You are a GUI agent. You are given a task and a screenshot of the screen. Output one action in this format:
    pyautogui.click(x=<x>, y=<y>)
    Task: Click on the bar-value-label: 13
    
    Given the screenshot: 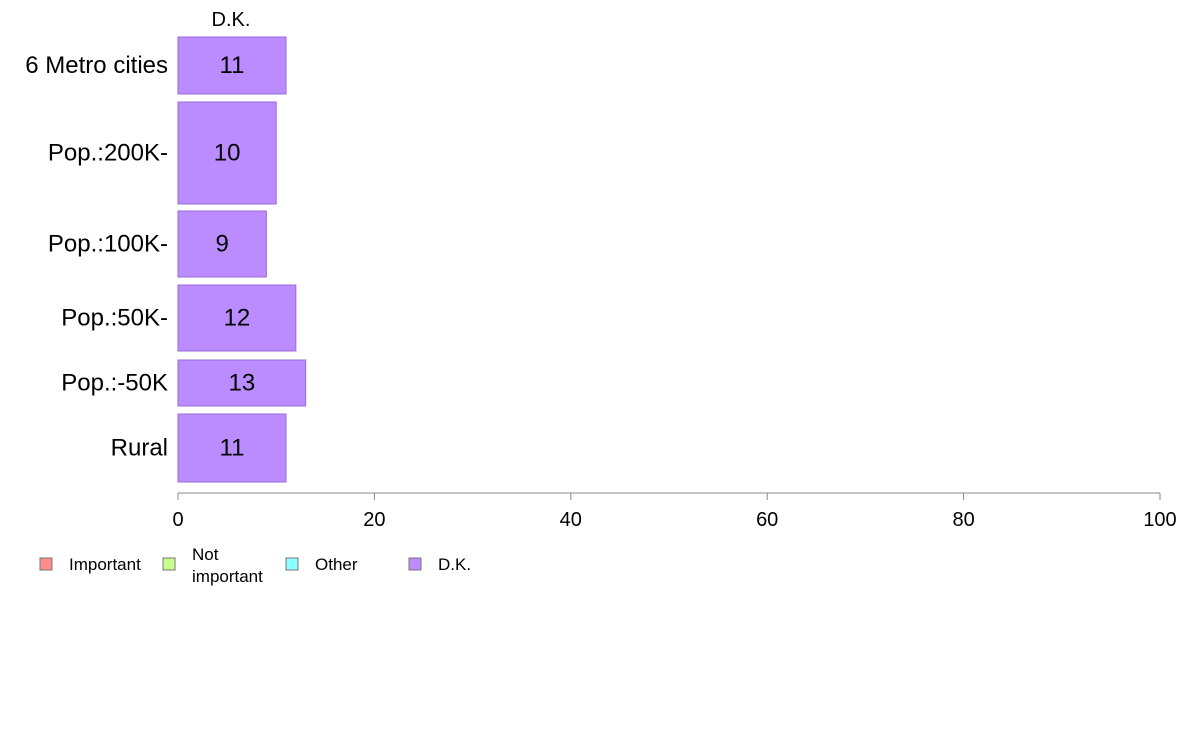 What is the action you would take?
    pyautogui.click(x=241, y=383)
    